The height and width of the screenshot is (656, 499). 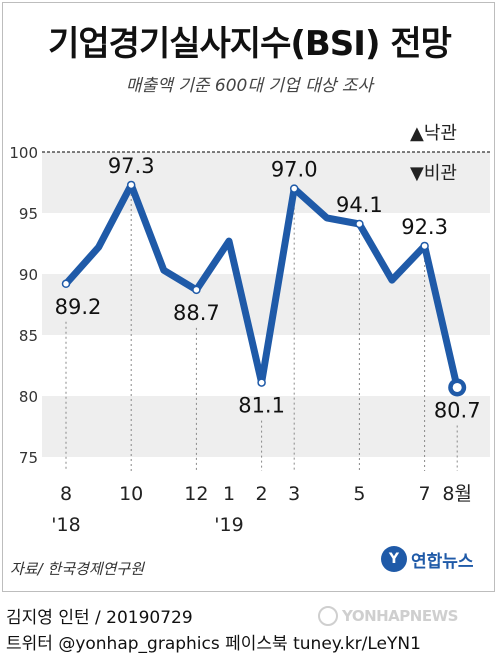 What do you see at coordinates (228, 525) in the screenshot?
I see `year-label: '19` at bounding box center [228, 525].